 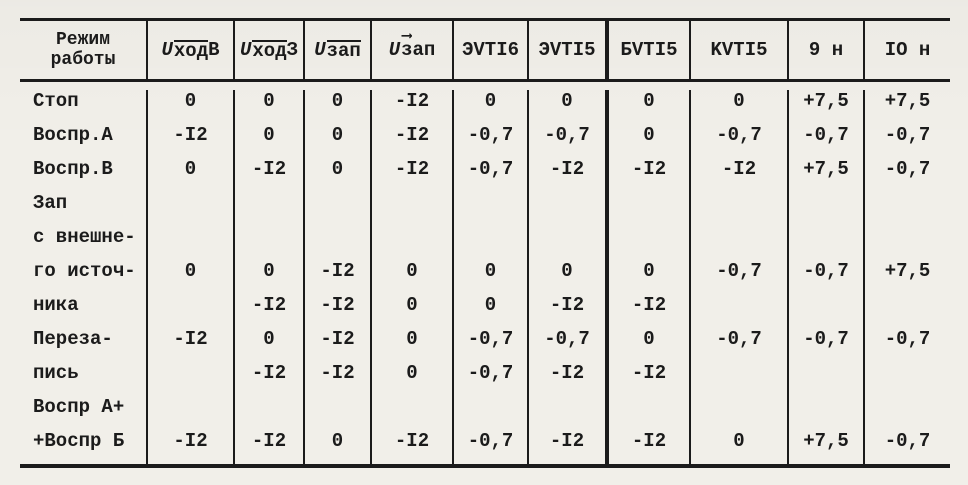 What do you see at coordinates (647, 50) in the screenshot?
I see `header-bvti5: БVTI5` at bounding box center [647, 50].